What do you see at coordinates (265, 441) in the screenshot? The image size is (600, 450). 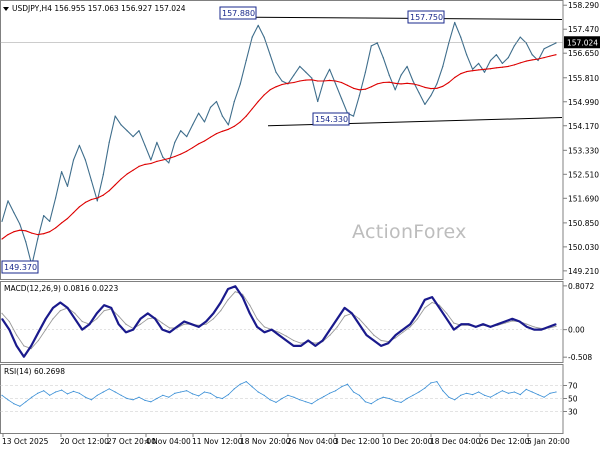 I see `x-tick-label: 18 Nov 20:00` at bounding box center [265, 441].